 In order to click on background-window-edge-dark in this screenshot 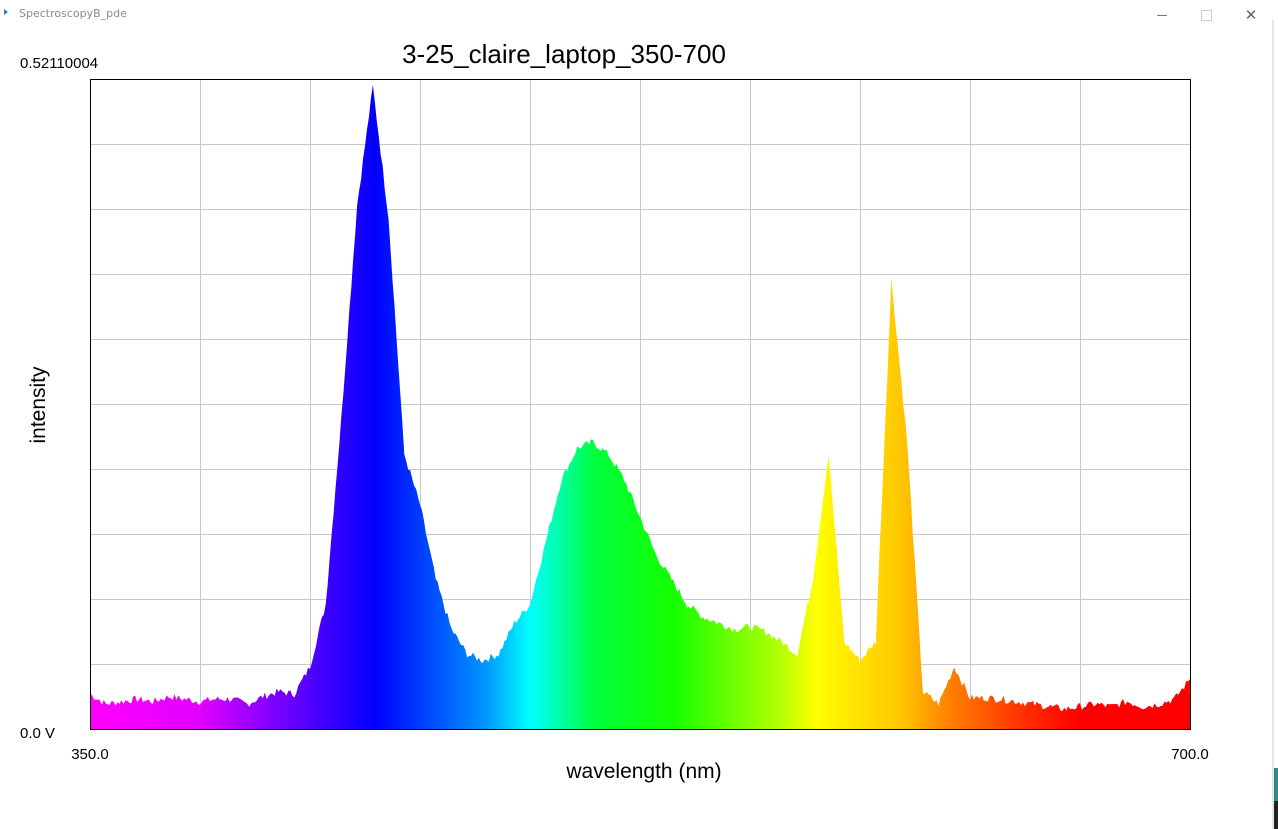, I will do `click(1276, 815)`.